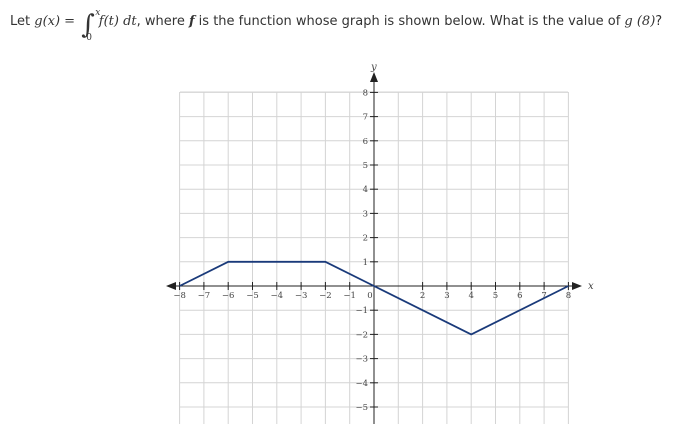  I want to click on x-tick-label: −8, so click(179, 296).